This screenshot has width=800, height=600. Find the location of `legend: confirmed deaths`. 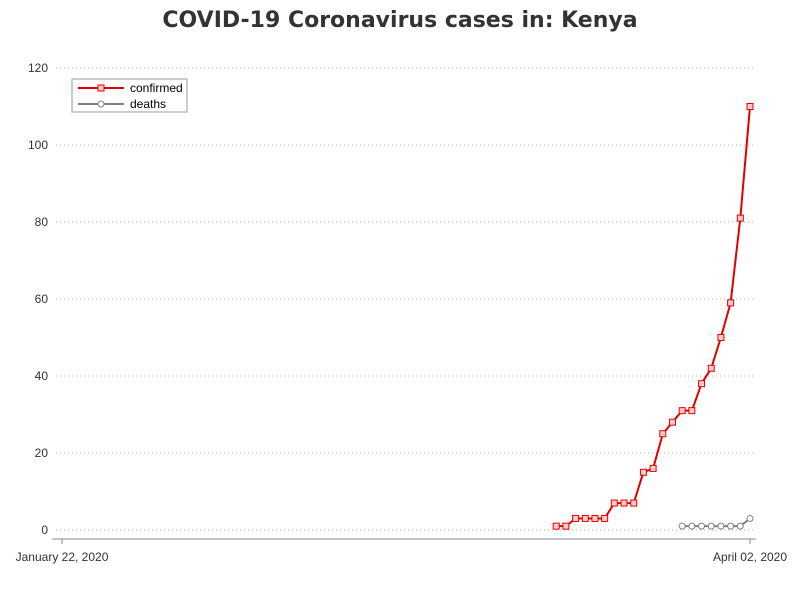

legend: confirmed deaths is located at coordinates (129, 95).